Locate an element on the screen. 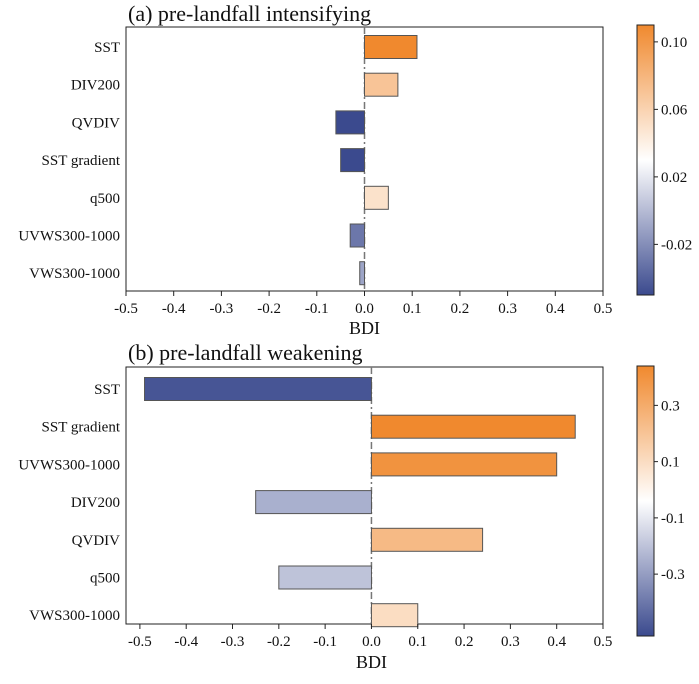 This screenshot has width=699, height=684. colorbar-tick-label: 0.02 is located at coordinates (674, 178).